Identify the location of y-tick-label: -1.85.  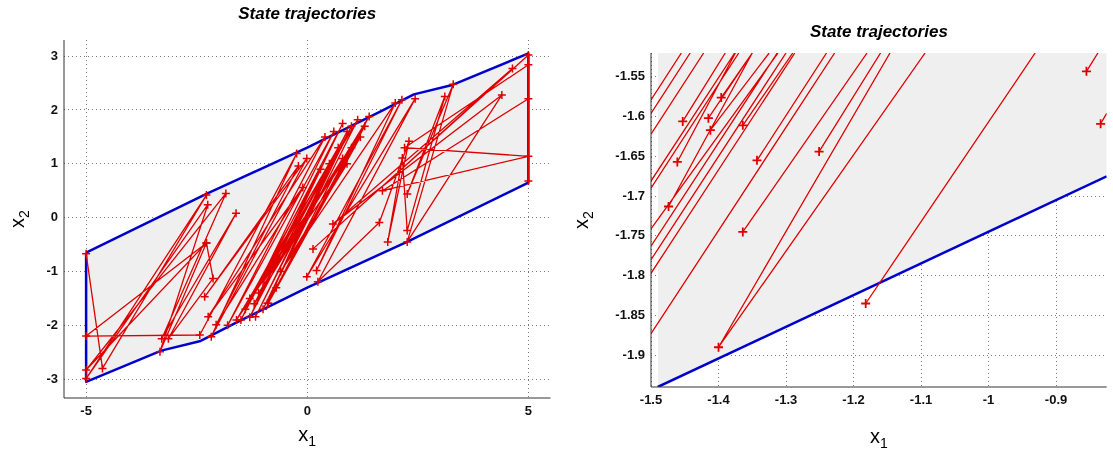
(630, 315).